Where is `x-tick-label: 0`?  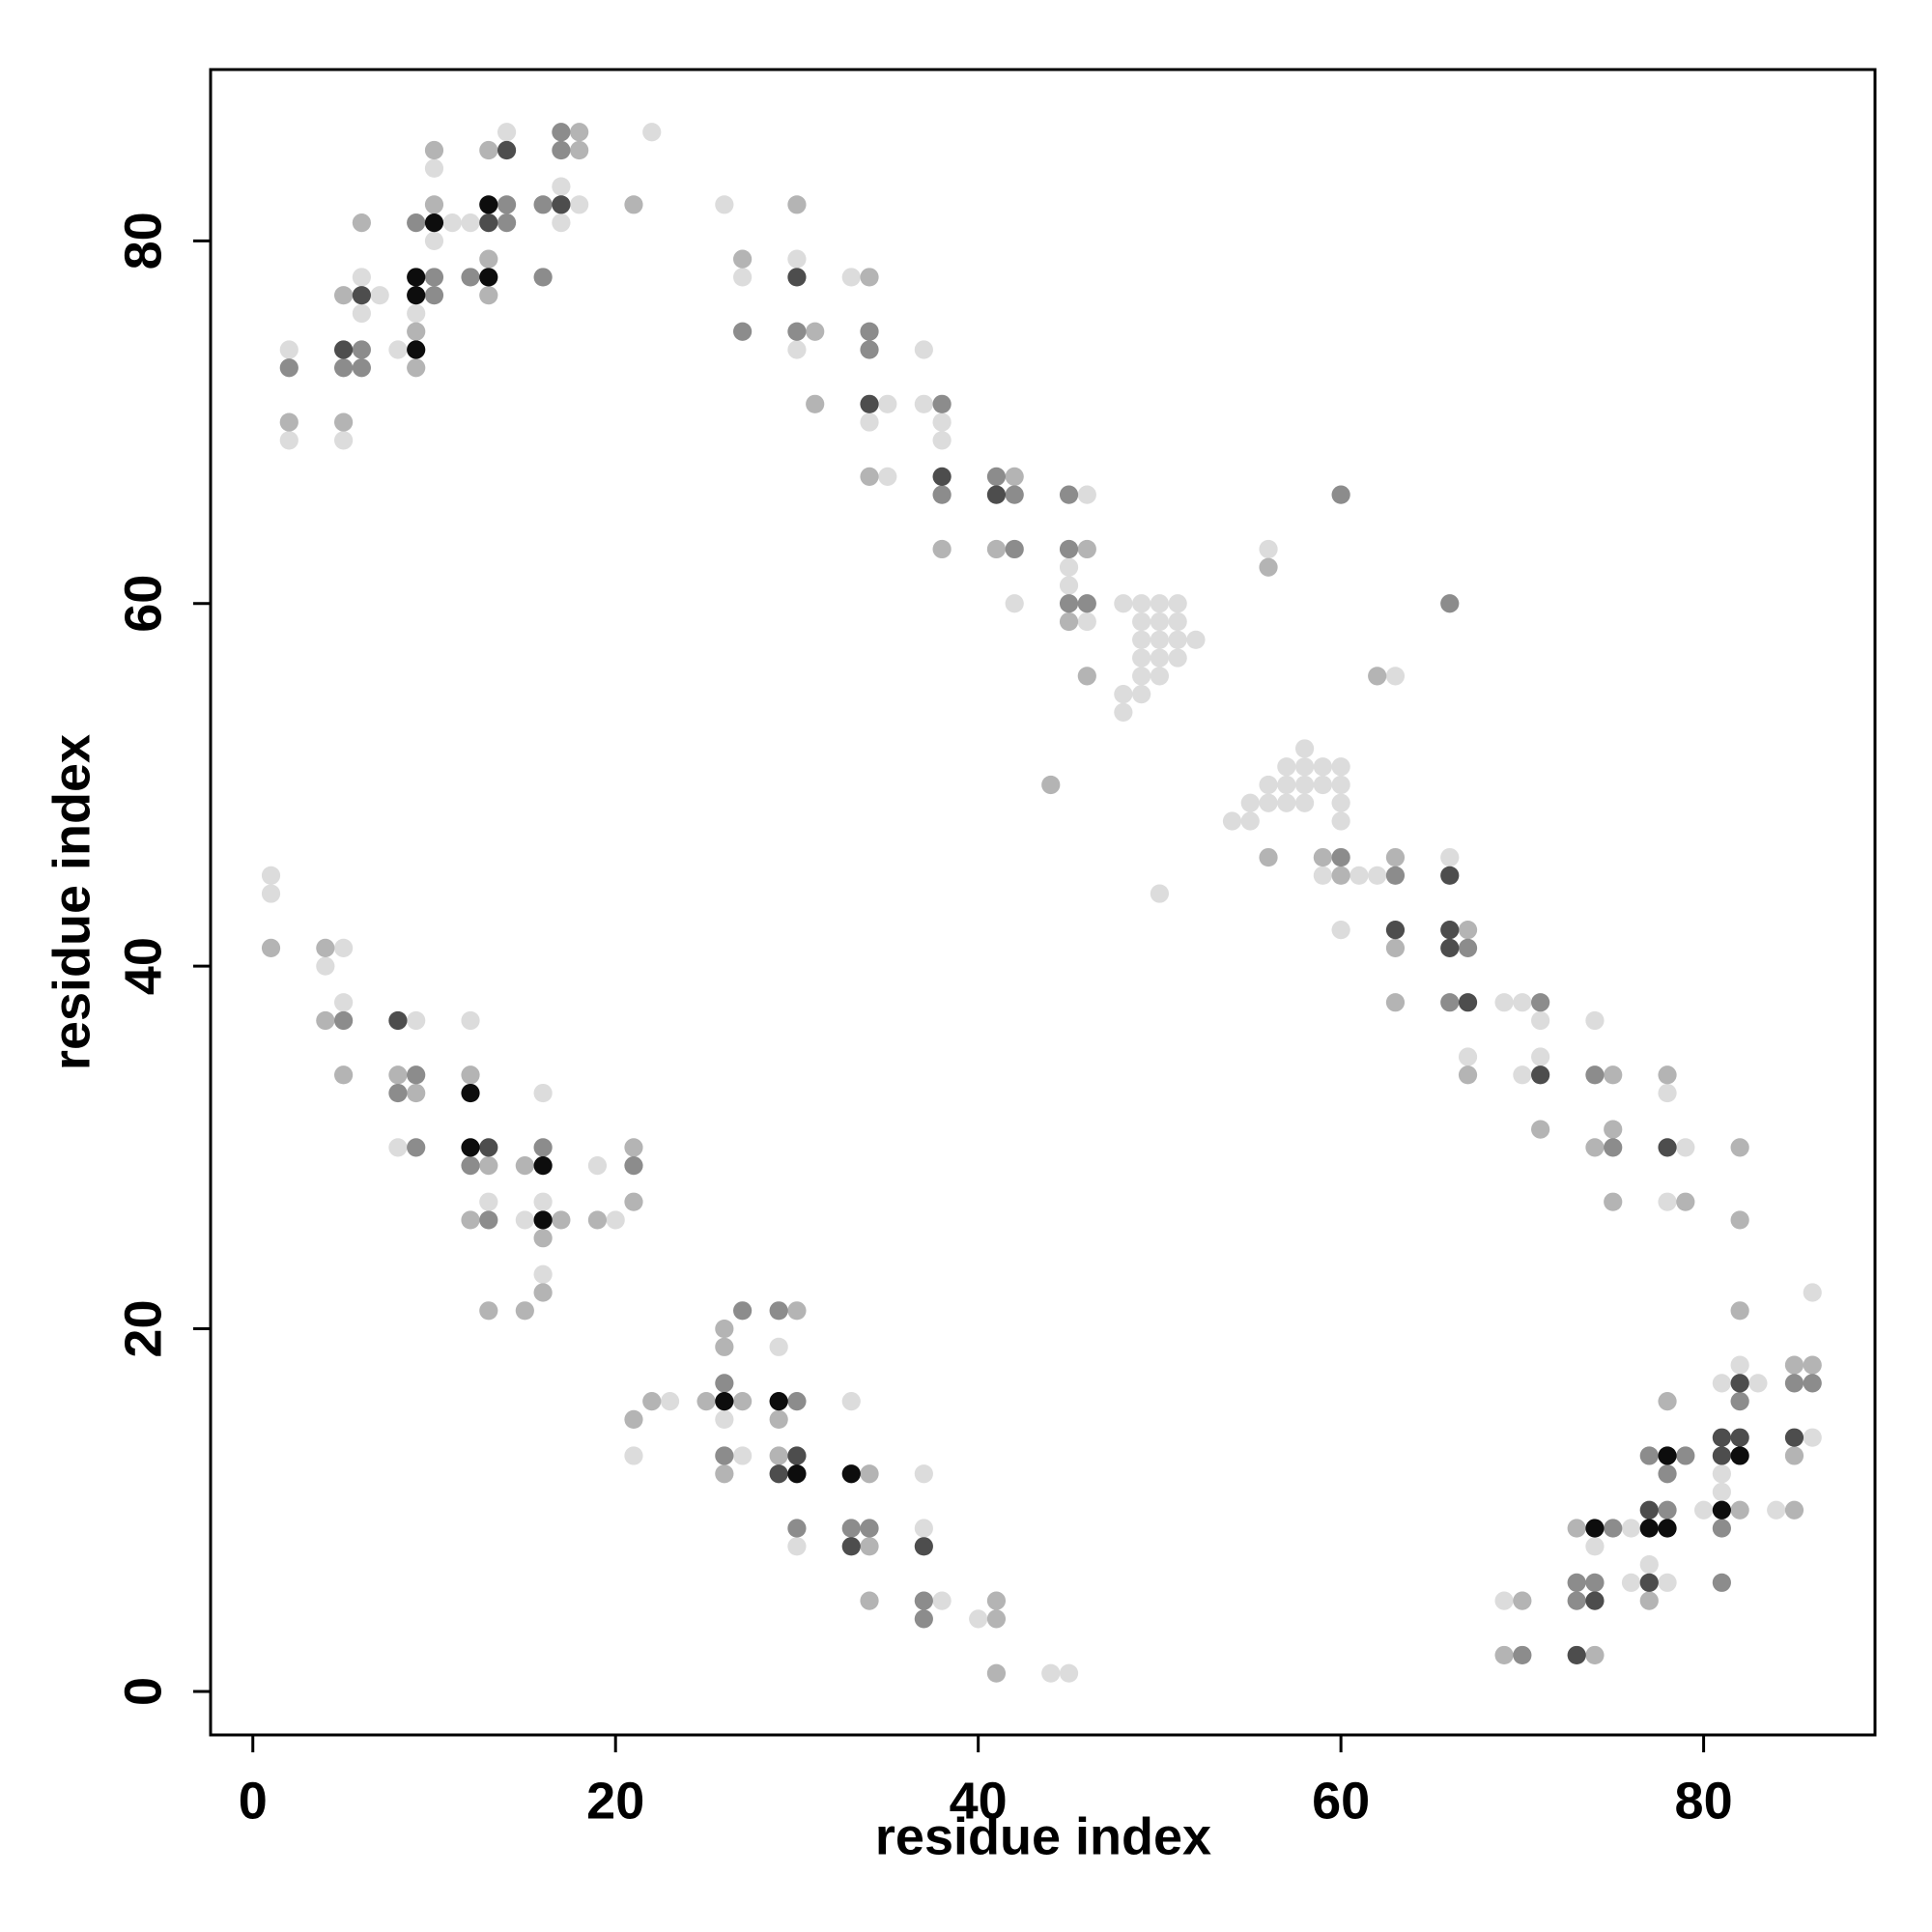
x-tick-label: 0 is located at coordinates (253, 1801).